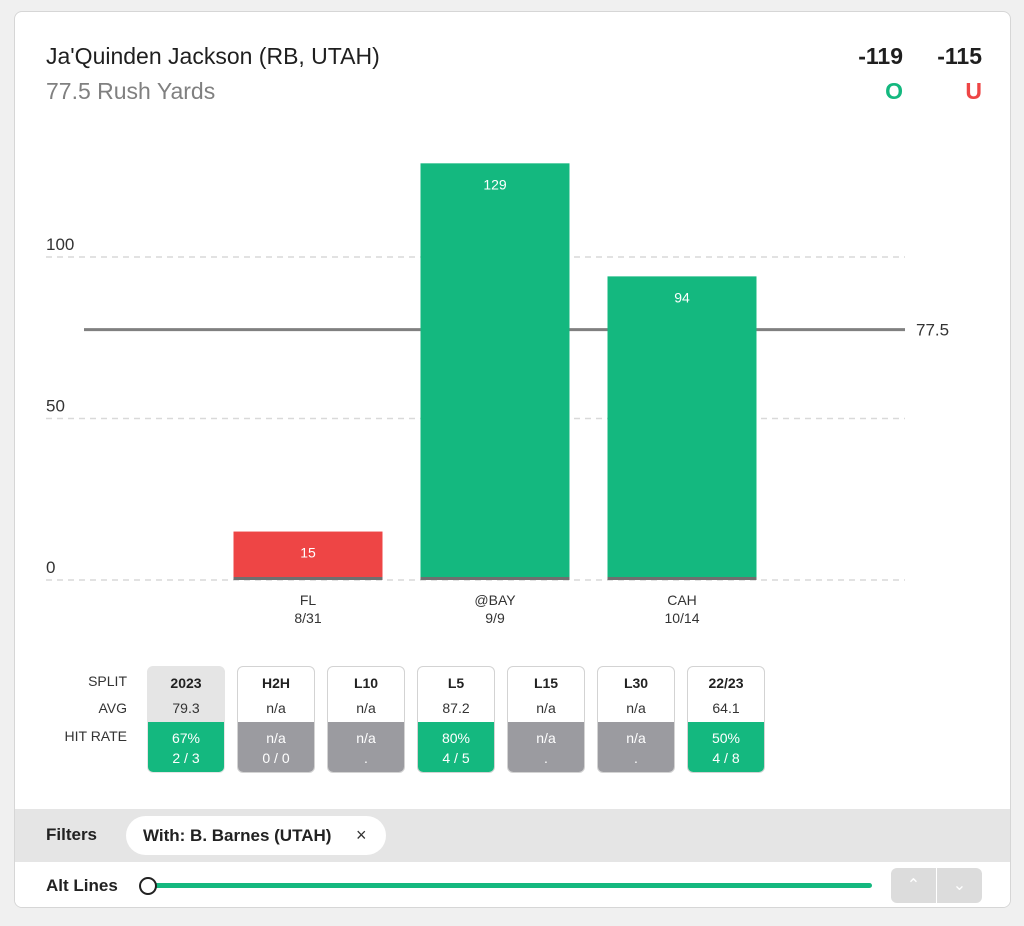 The height and width of the screenshot is (926, 1024). Describe the element at coordinates (131, 91) in the screenshot. I see `prop-line: 77.5 Rush Yards` at that location.